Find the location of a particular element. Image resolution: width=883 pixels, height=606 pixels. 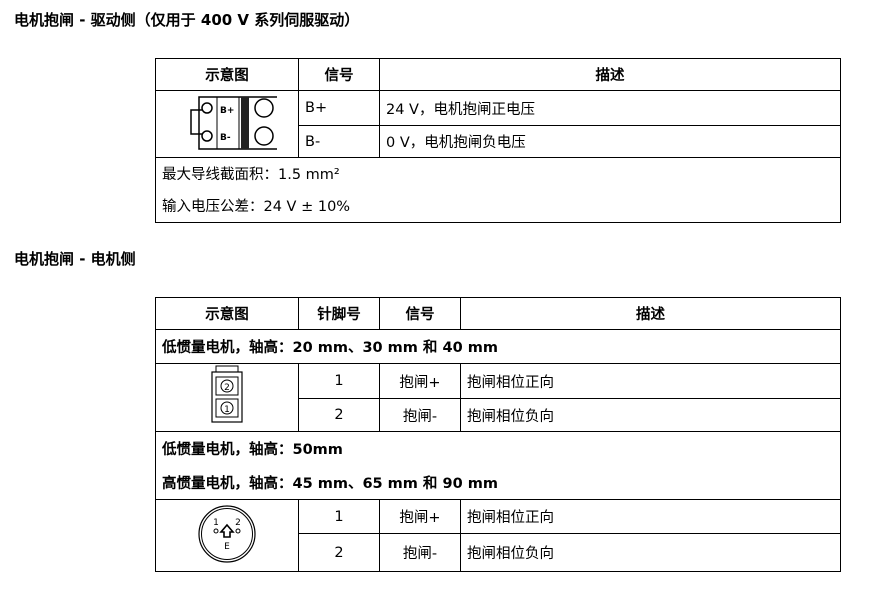

signal-cell: B- is located at coordinates (339, 141).